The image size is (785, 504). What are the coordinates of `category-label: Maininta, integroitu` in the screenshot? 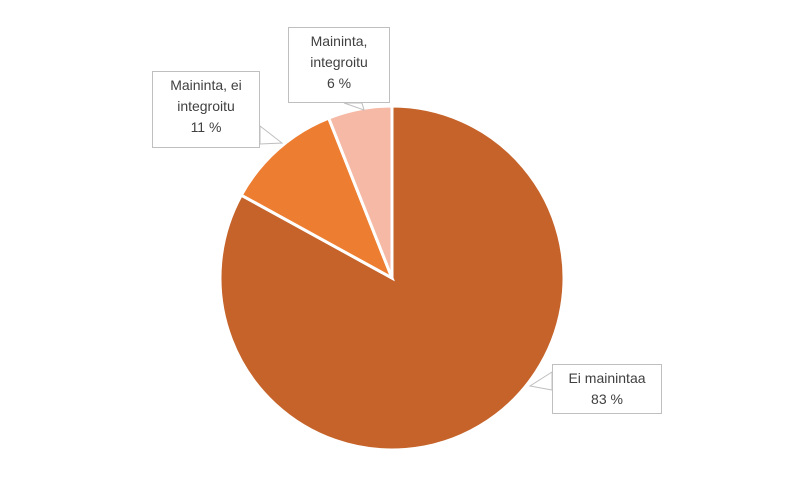 It's located at (339, 51).